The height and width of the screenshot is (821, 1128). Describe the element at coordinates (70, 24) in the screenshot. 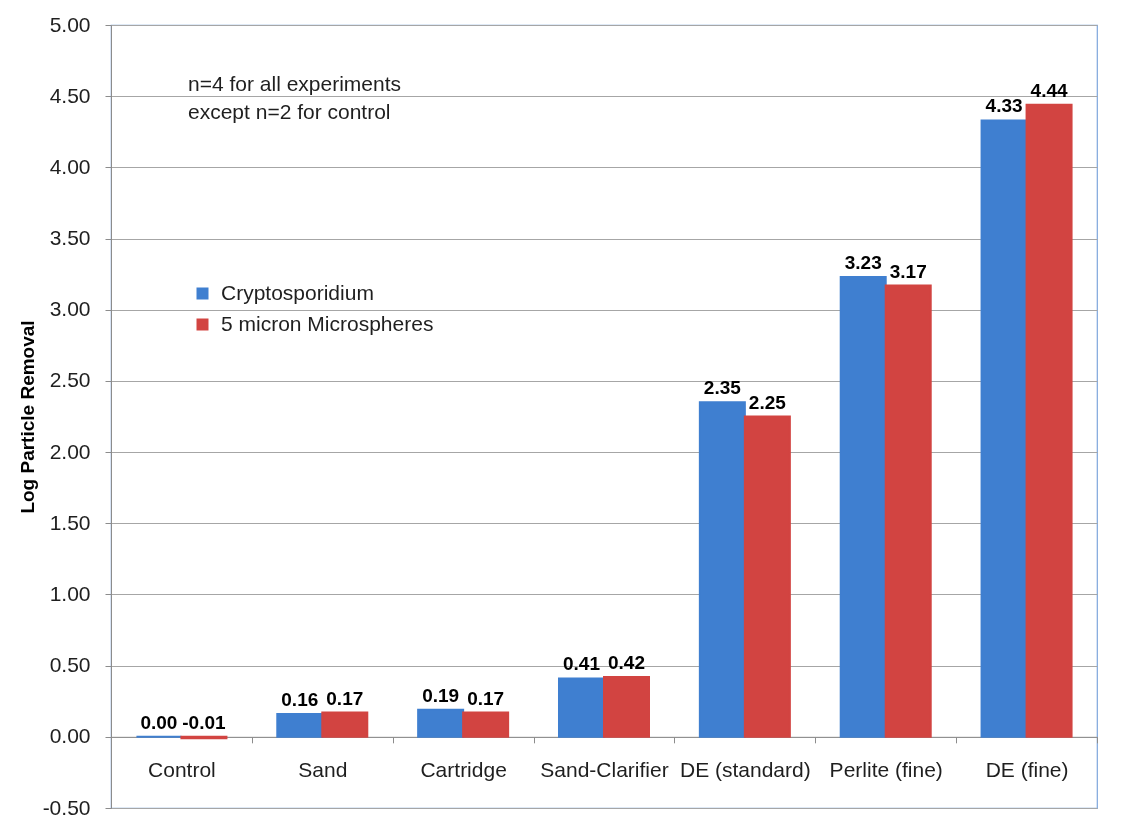

I see `y-tick-label: 5.00` at that location.